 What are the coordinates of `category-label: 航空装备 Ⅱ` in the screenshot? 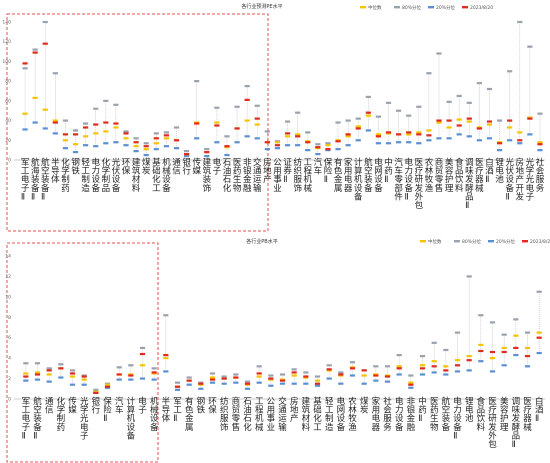 It's located at (37, 418).